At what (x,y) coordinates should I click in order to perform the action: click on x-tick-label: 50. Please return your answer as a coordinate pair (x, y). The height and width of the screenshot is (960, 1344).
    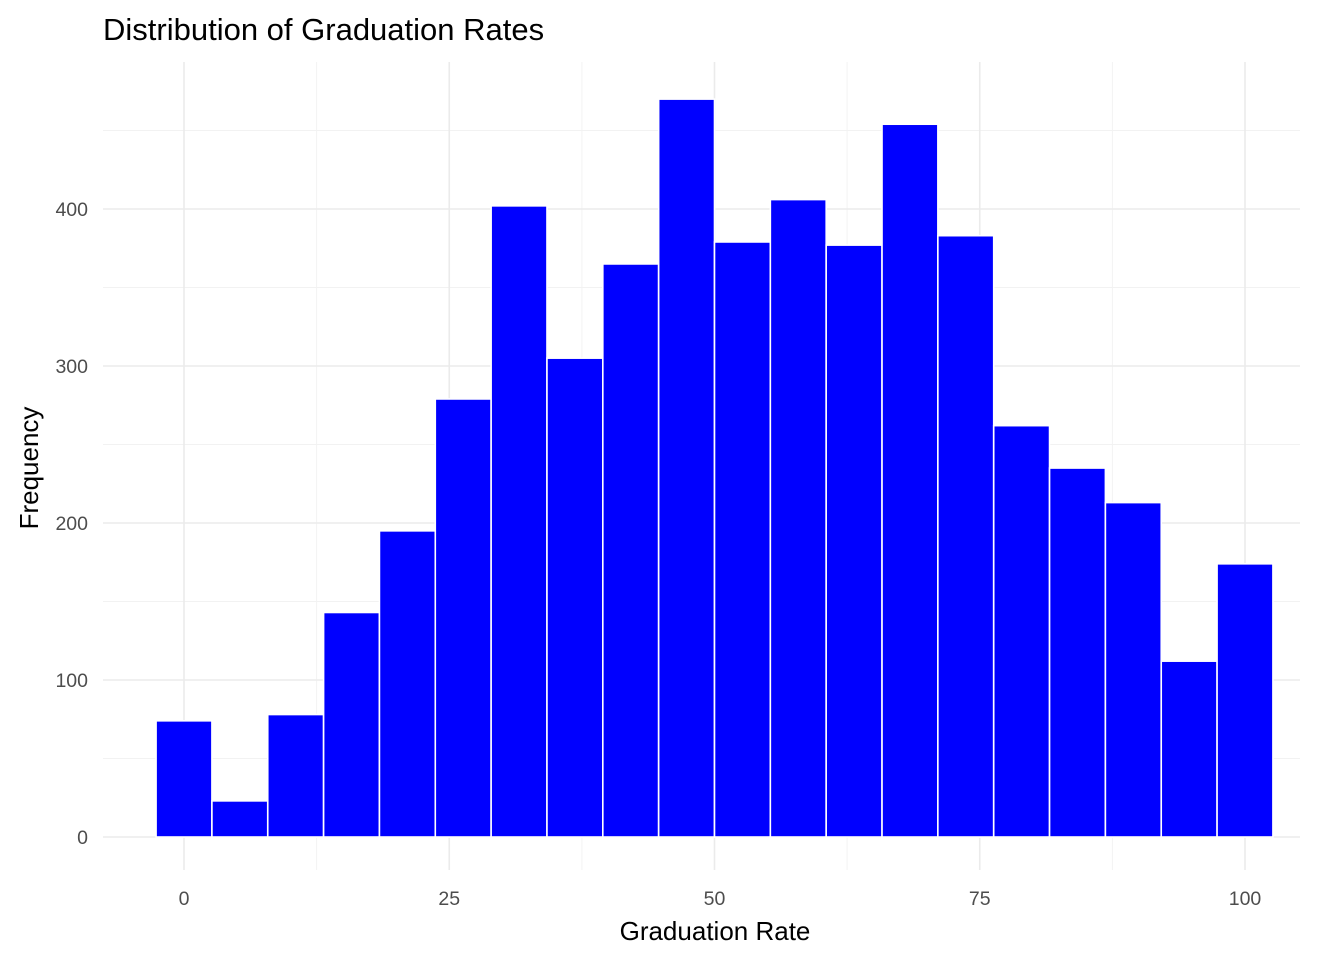
    Looking at the image, I should click on (715, 899).